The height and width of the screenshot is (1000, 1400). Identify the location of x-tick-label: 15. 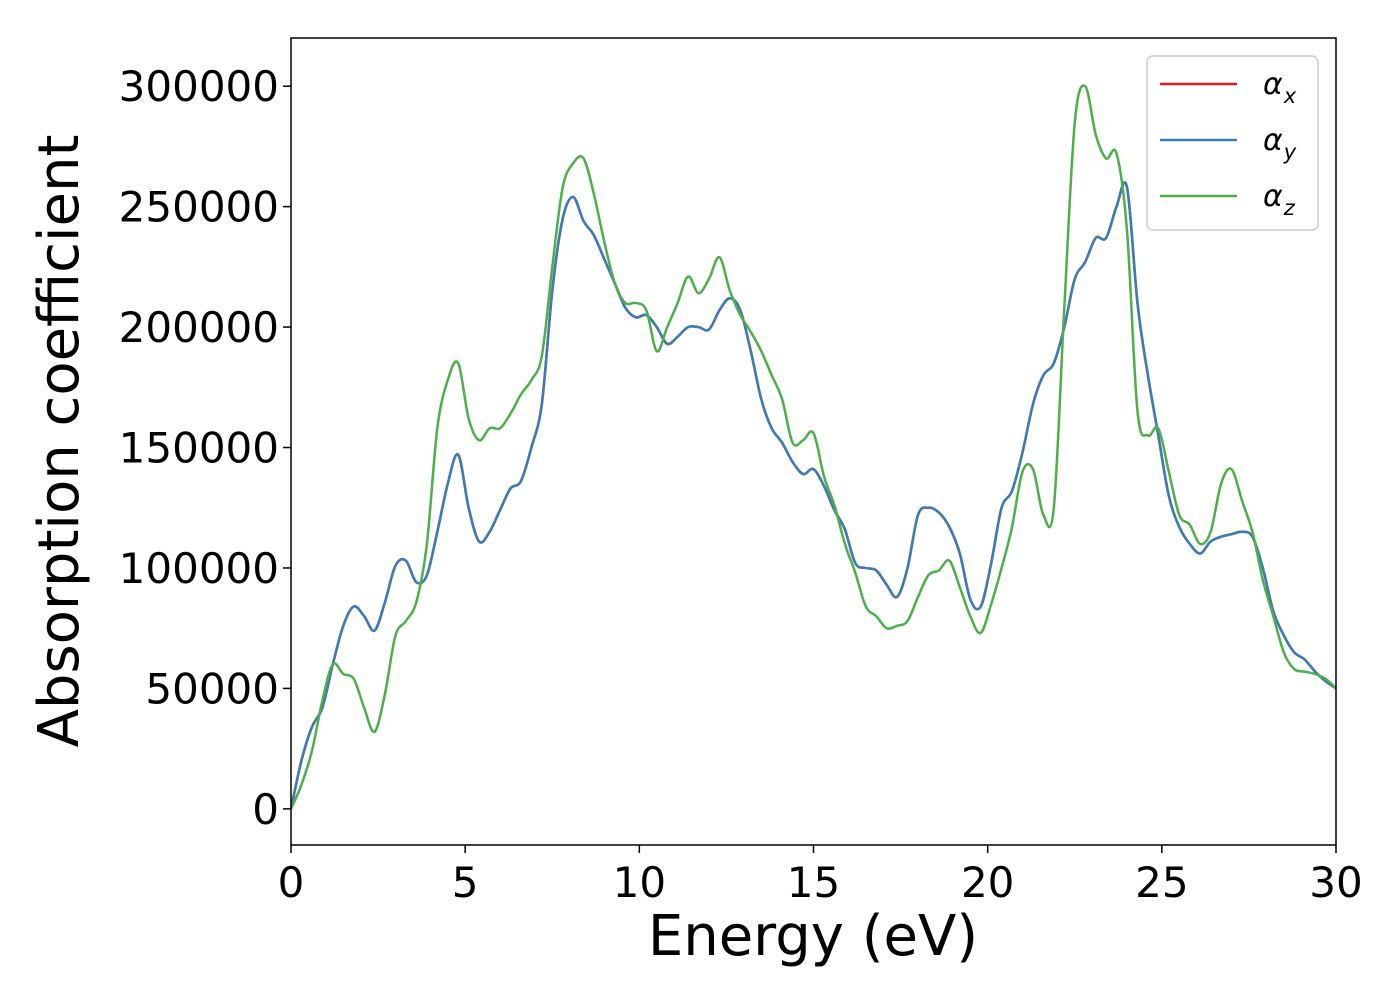
(813, 882).